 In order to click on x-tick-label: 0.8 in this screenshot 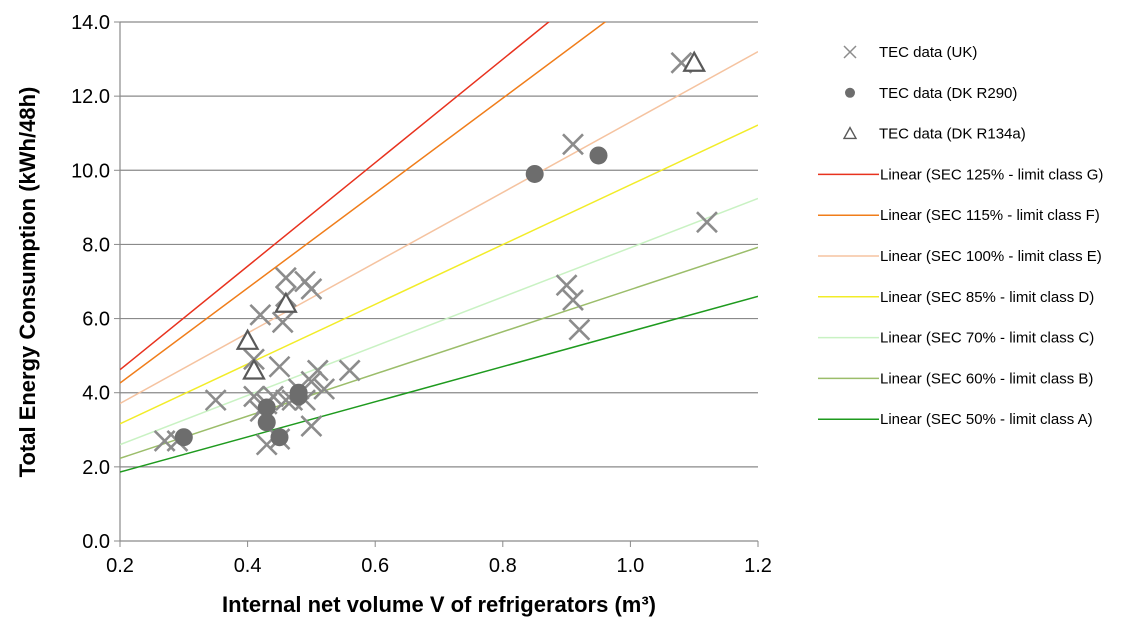, I will do `click(503, 566)`.